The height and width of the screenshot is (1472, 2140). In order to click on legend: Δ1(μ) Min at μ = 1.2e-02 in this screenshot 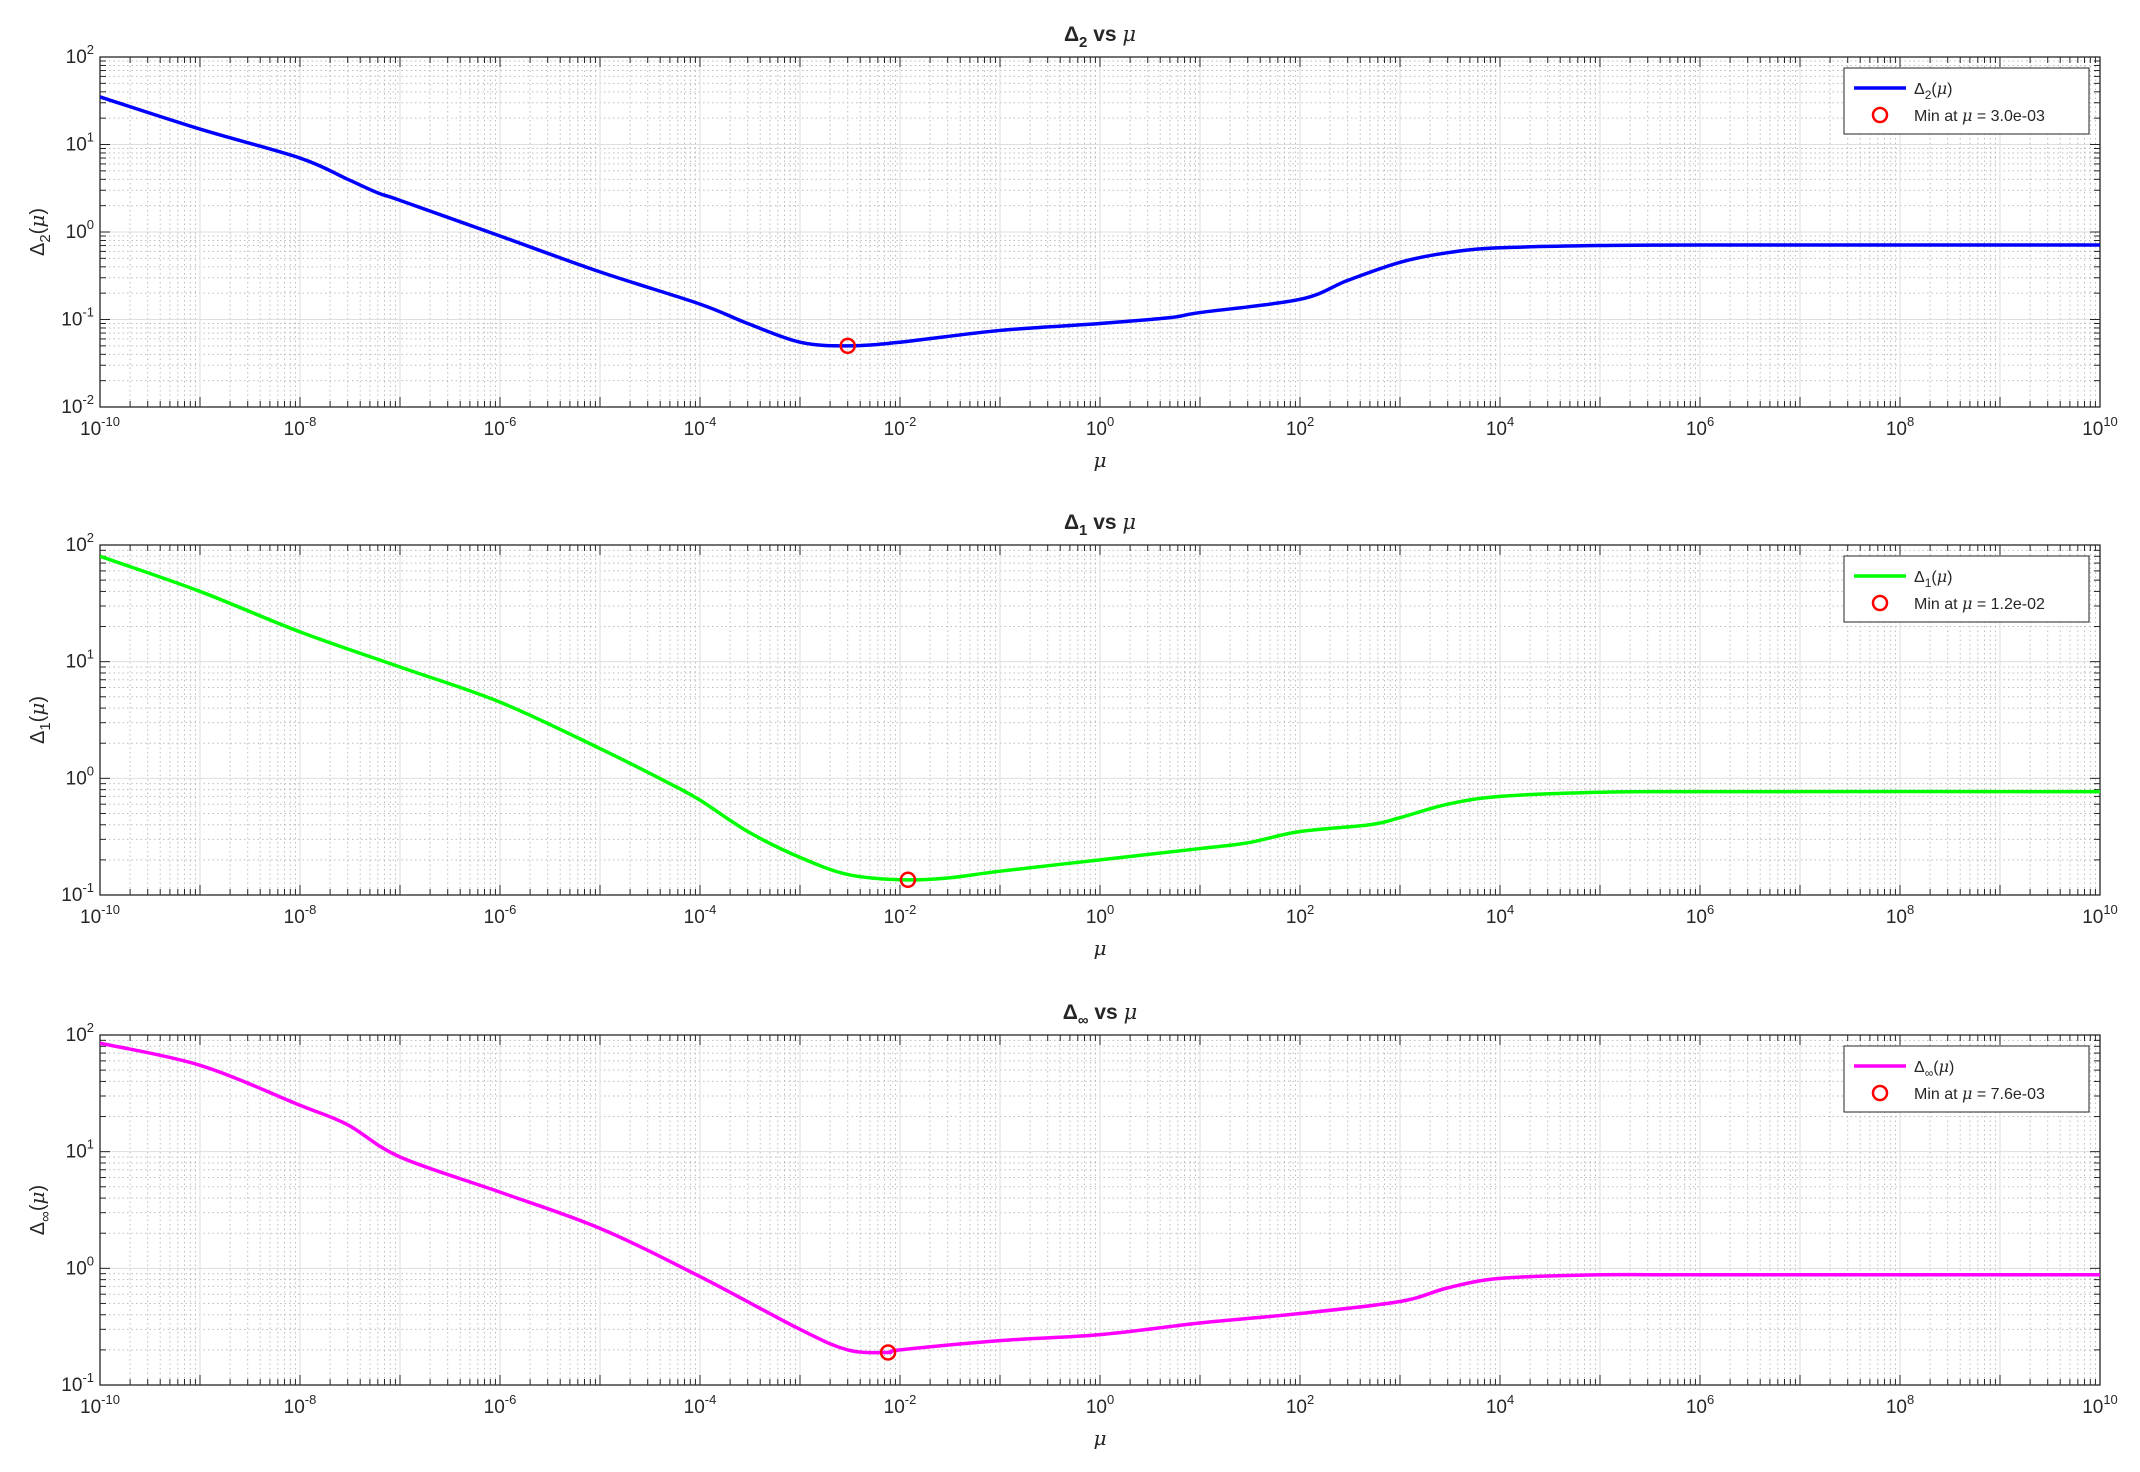, I will do `click(1966, 589)`.